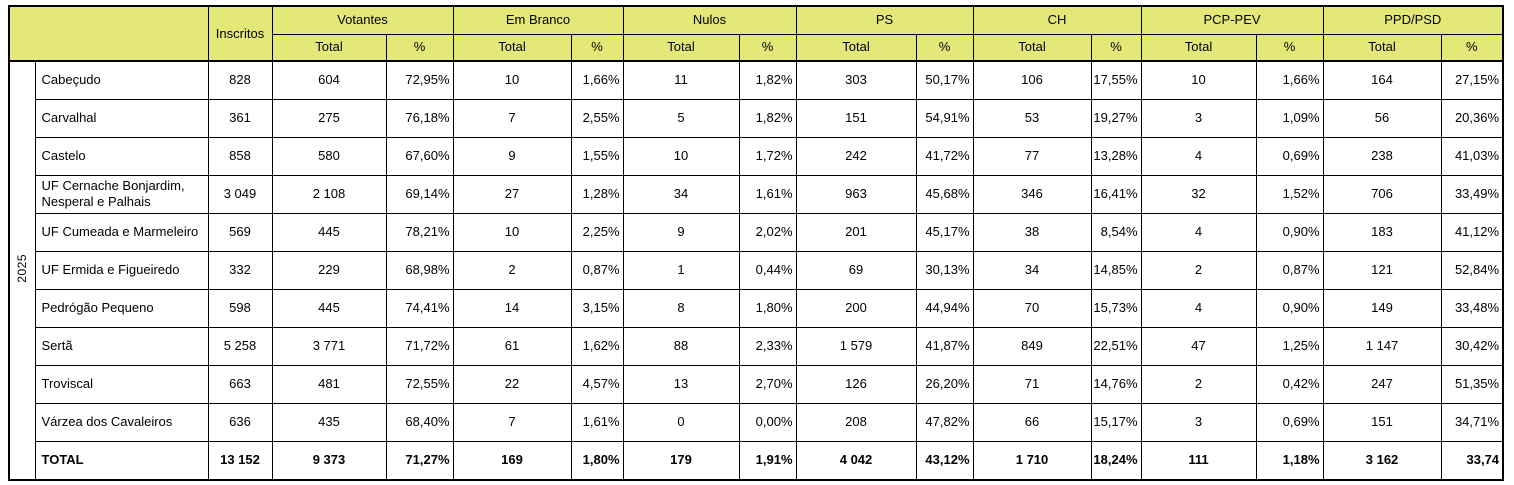  I want to click on cell-nulos-pct: 2,33%, so click(767, 346).